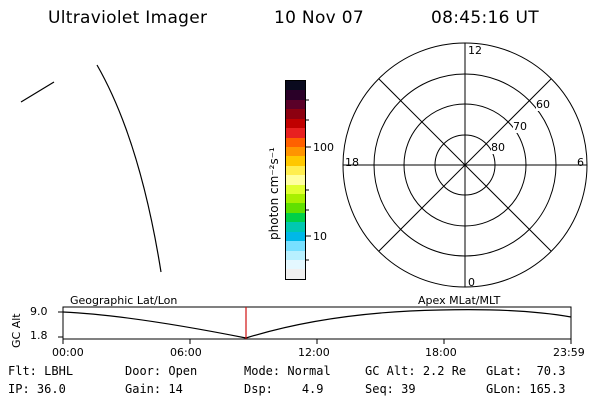 This screenshot has height=400, width=600. Describe the element at coordinates (284, 389) in the screenshot. I see `status-dsp: Dsp: 4.9` at that location.